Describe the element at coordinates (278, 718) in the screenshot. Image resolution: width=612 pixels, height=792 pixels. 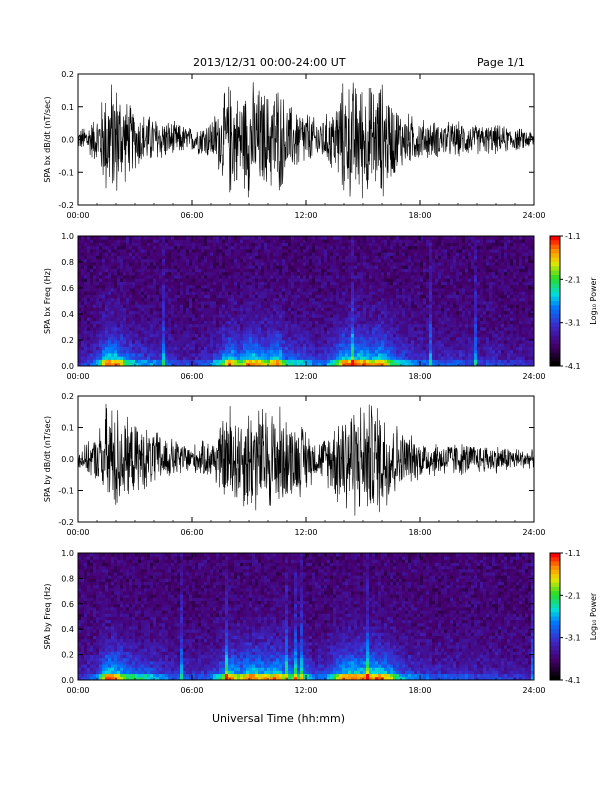
I see `x-axis-label: Universal Time (hh:mm)` at that location.